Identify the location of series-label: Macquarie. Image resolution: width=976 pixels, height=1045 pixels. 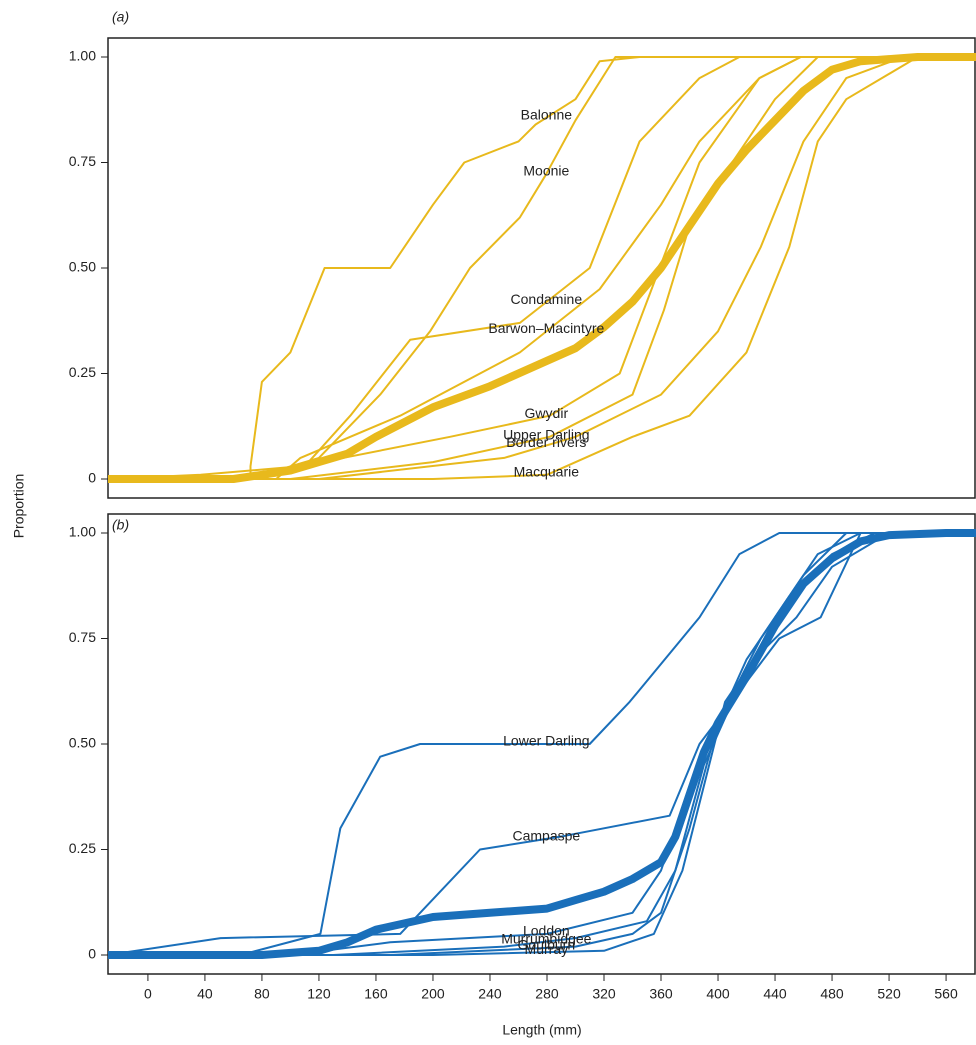
(547, 472).